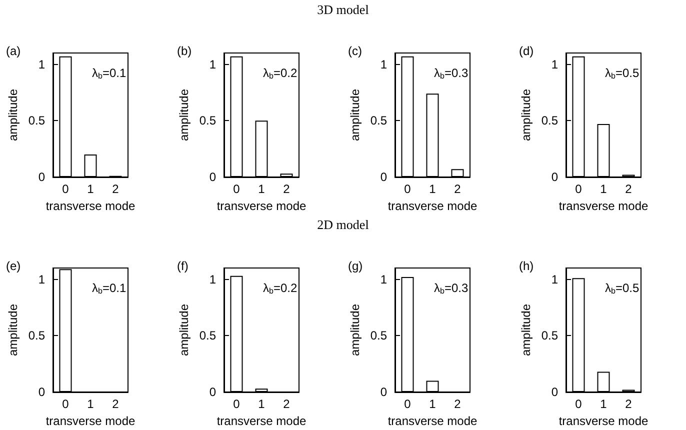  What do you see at coordinates (182, 266) in the screenshot?
I see `chart-title: (f)` at bounding box center [182, 266].